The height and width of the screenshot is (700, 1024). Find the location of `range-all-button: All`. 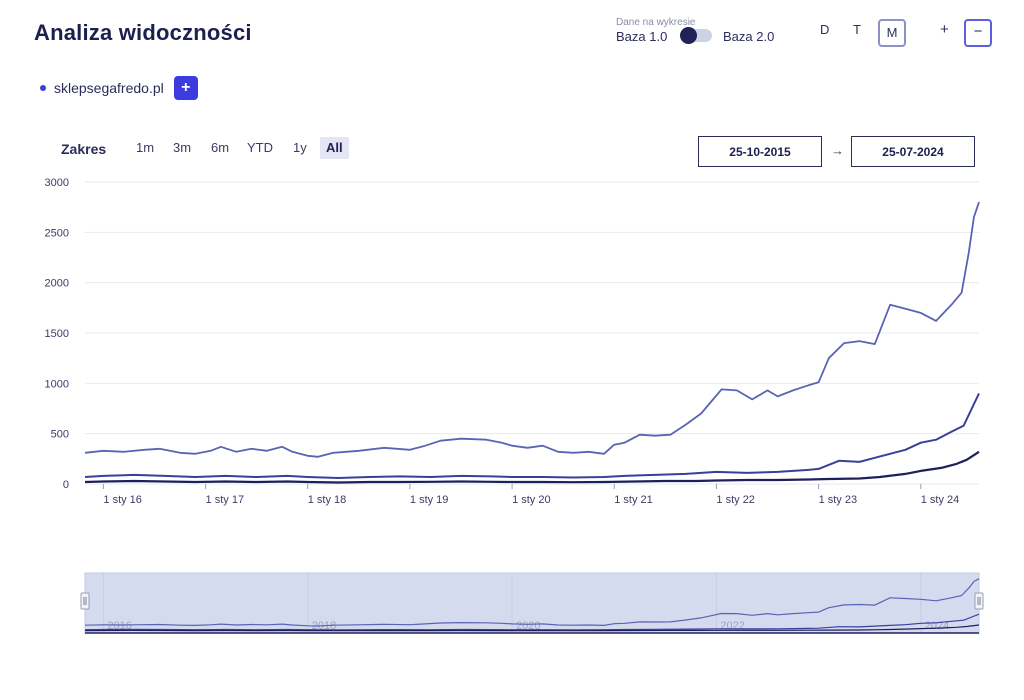

range-all-button: All is located at coordinates (334, 148).